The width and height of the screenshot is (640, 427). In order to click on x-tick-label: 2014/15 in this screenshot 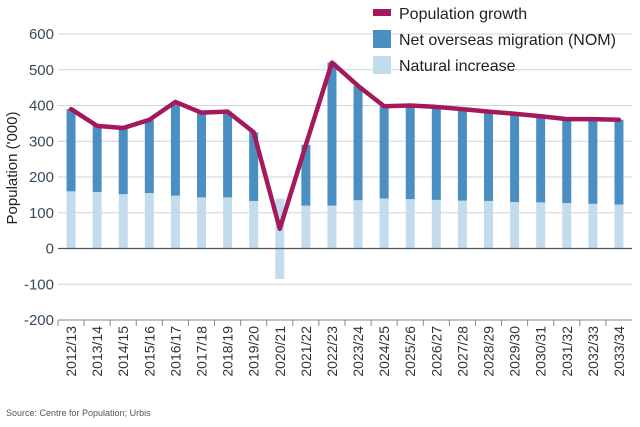, I will do `click(123, 351)`.